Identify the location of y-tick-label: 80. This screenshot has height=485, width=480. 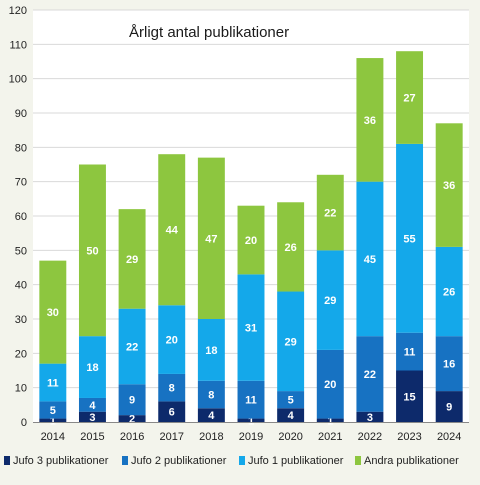
(21, 148).